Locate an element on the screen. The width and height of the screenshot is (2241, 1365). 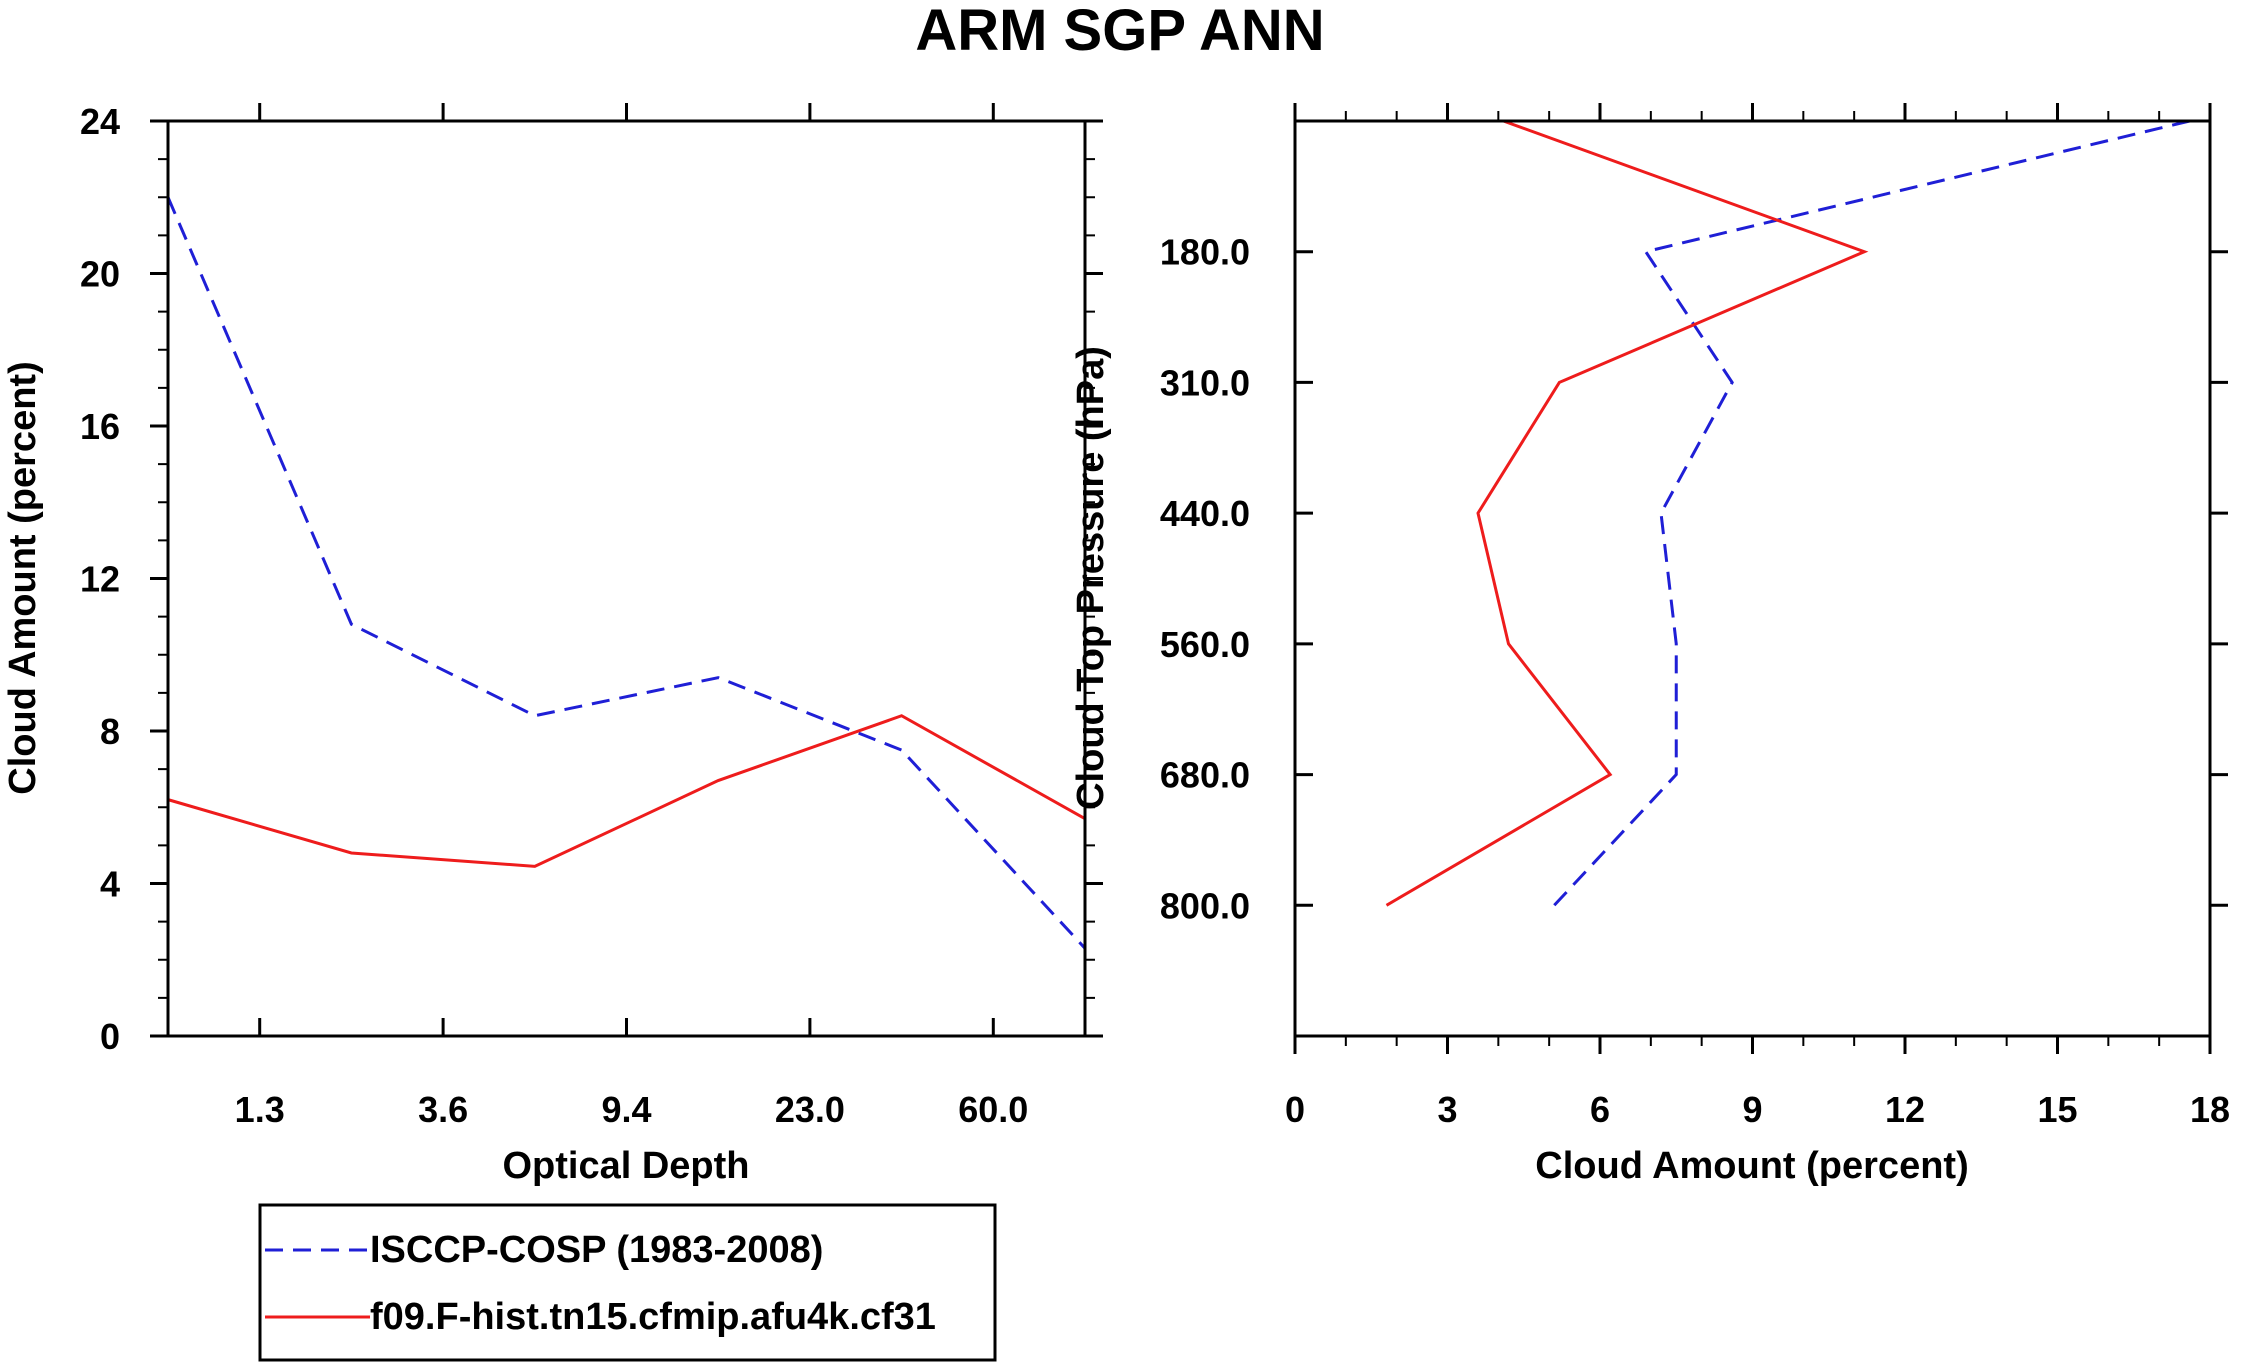
left-y-tick-label: 12 is located at coordinates (100, 579).